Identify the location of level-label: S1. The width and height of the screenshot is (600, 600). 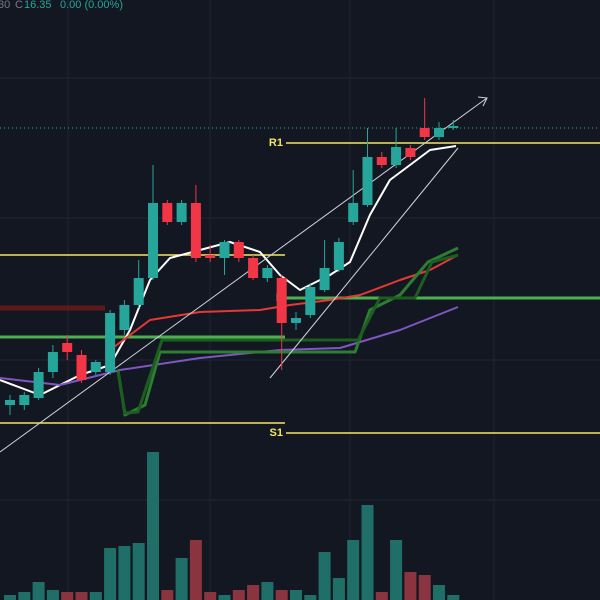
(276, 433).